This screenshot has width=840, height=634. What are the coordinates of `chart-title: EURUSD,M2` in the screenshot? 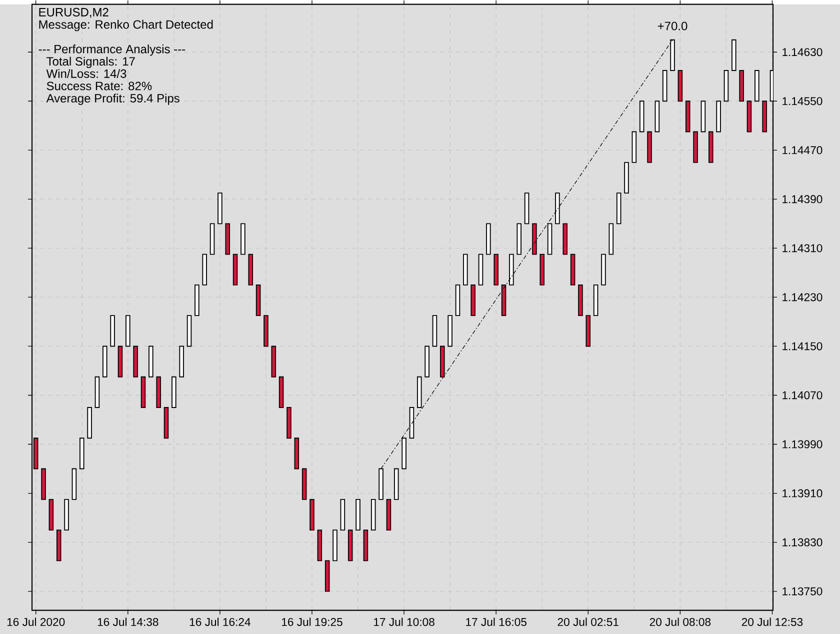 It's located at (73, 13).